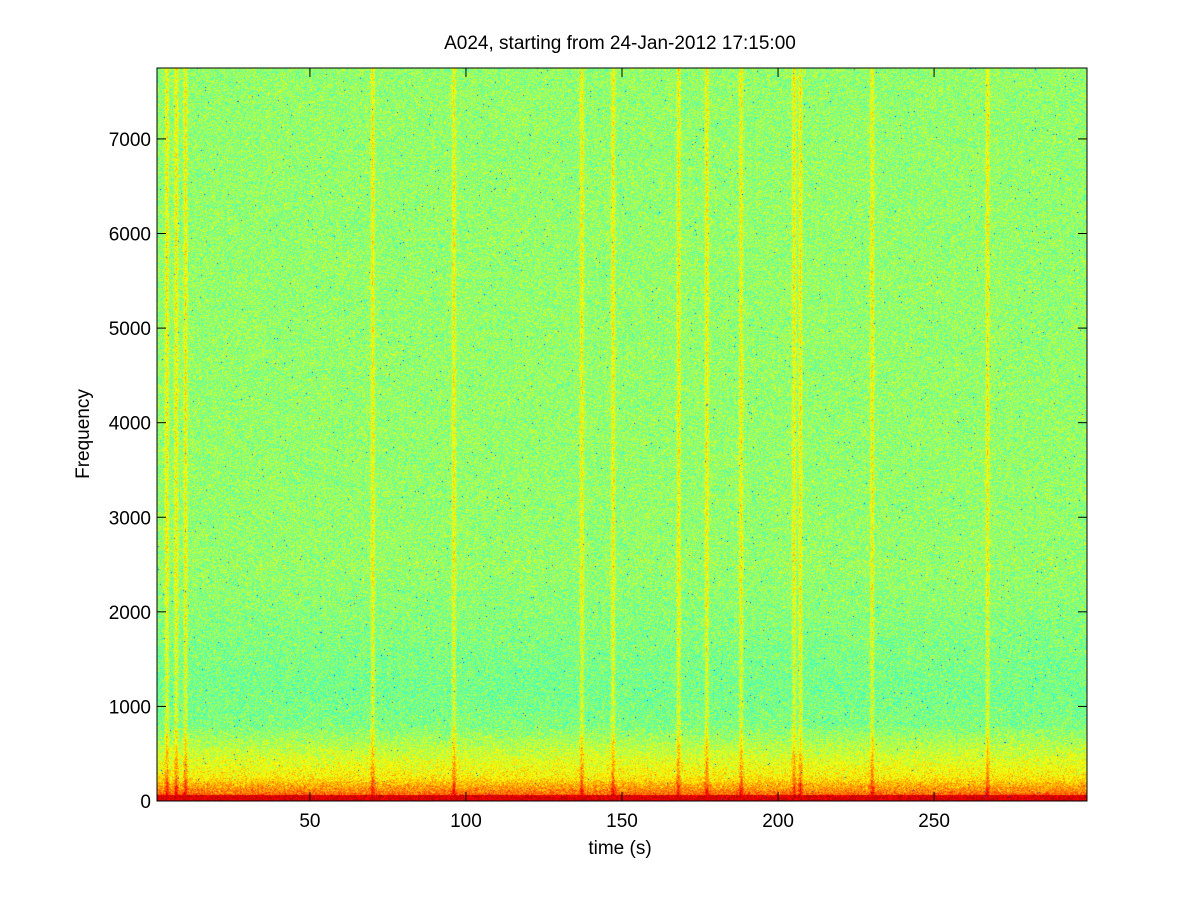 The height and width of the screenshot is (900, 1200). I want to click on x-tick-label: 100, so click(466, 821).